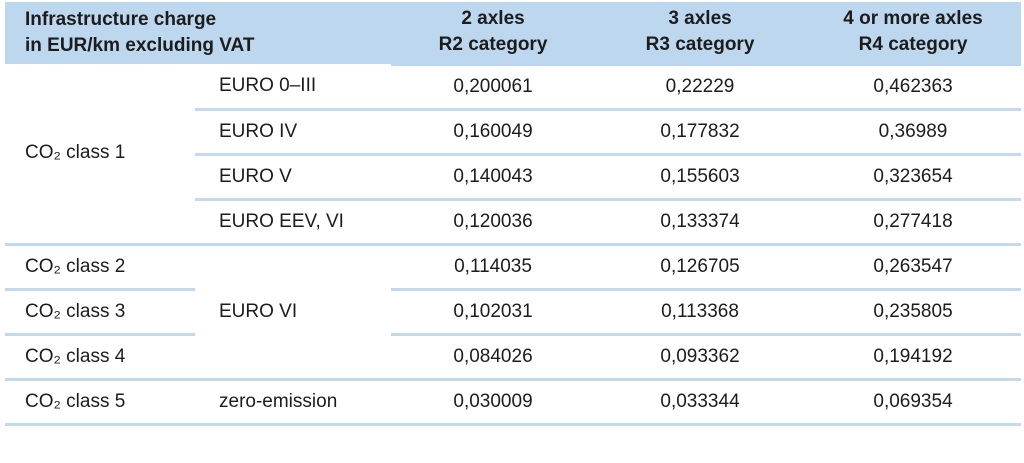 The width and height of the screenshot is (1024, 463). Describe the element at coordinates (493, 87) in the screenshot. I see `value-cell-r2: 0,200061` at that location.